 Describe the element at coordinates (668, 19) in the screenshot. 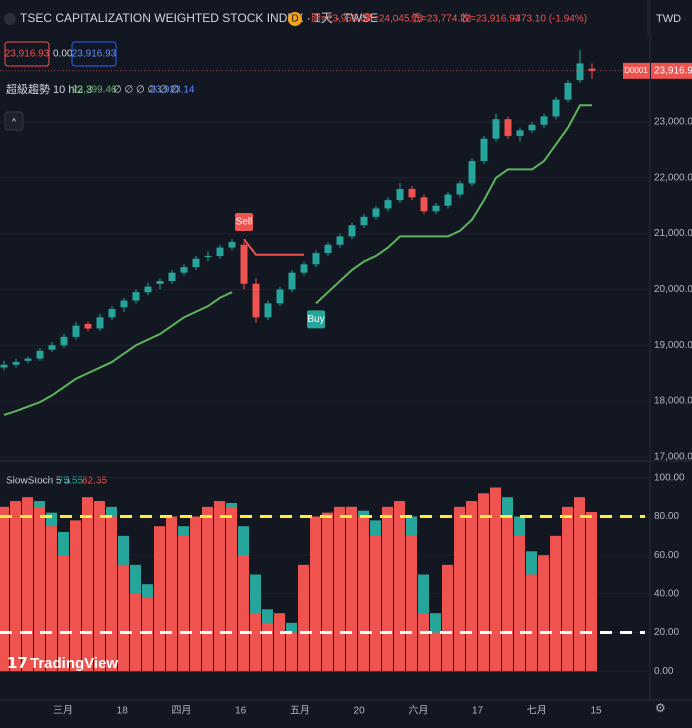

I see `currency: TWD` at that location.